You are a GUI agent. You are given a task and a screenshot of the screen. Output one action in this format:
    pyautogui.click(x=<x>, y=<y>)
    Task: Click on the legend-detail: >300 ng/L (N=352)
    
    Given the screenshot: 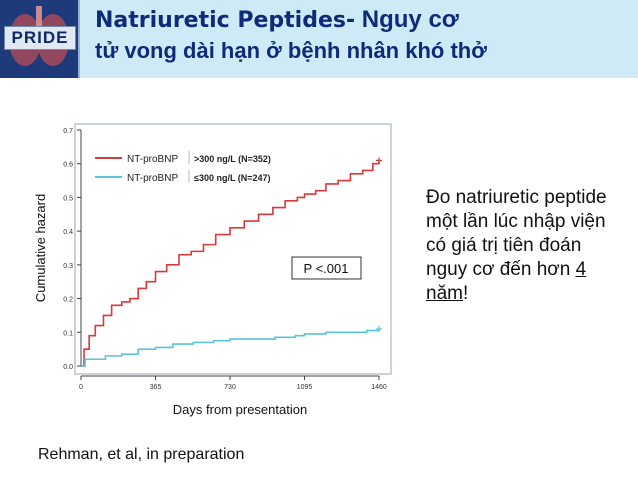 What is the action you would take?
    pyautogui.click(x=232, y=159)
    